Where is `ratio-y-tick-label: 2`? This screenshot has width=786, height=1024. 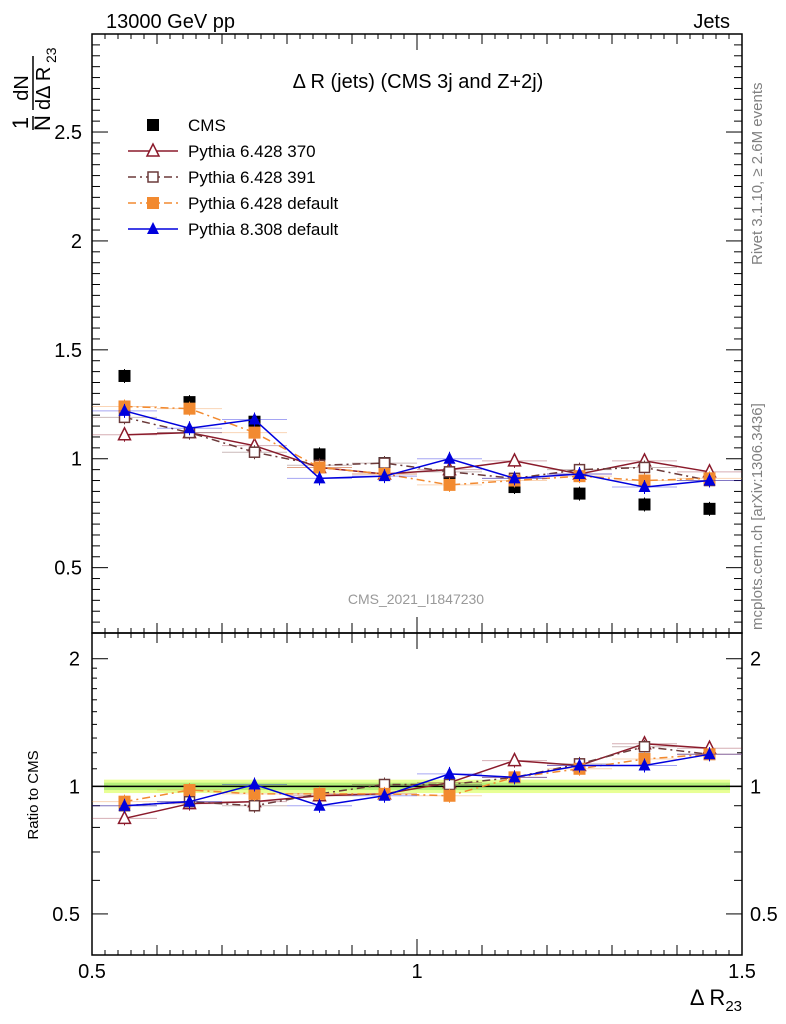 ratio-y-tick-label: 2 is located at coordinates (74, 660).